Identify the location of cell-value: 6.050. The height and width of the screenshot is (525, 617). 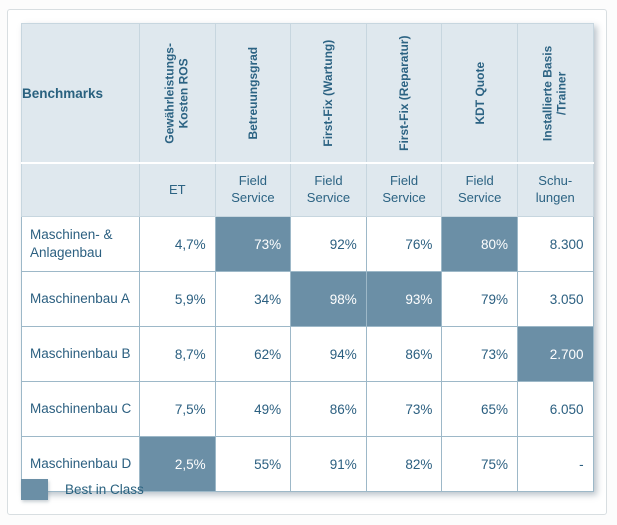
(555, 409).